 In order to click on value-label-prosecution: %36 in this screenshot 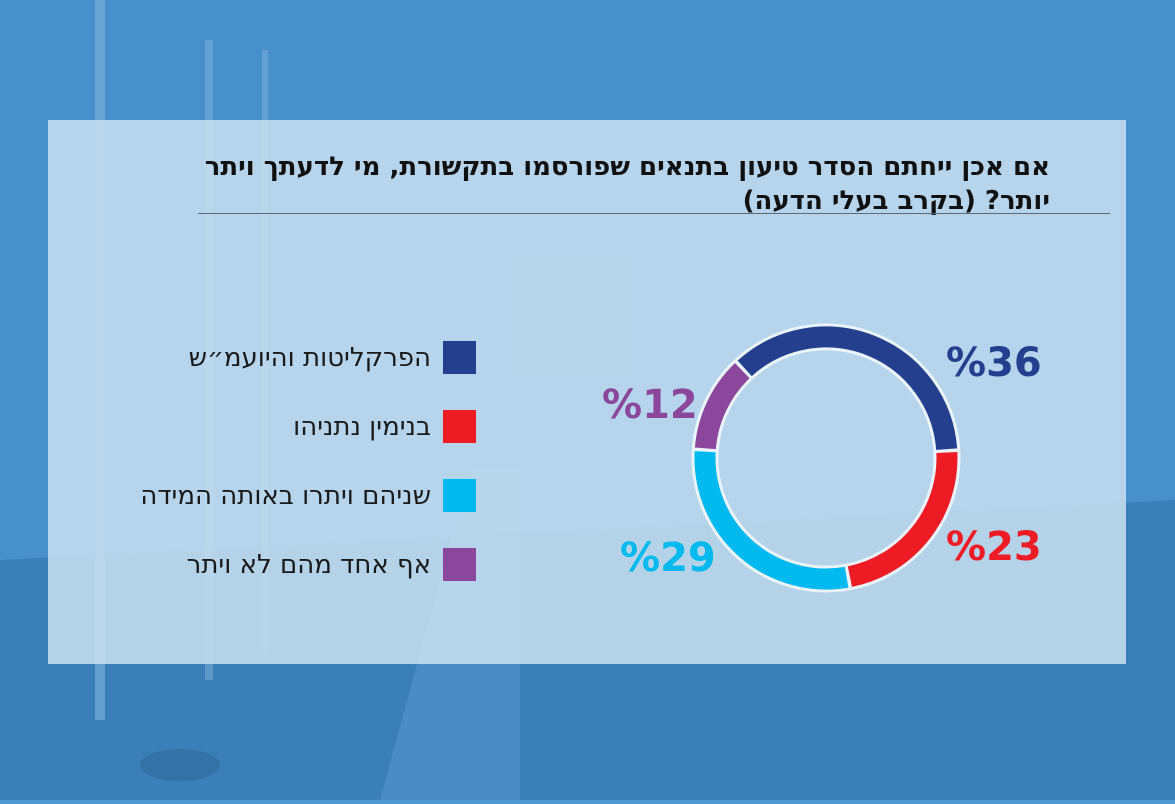, I will do `click(994, 363)`.